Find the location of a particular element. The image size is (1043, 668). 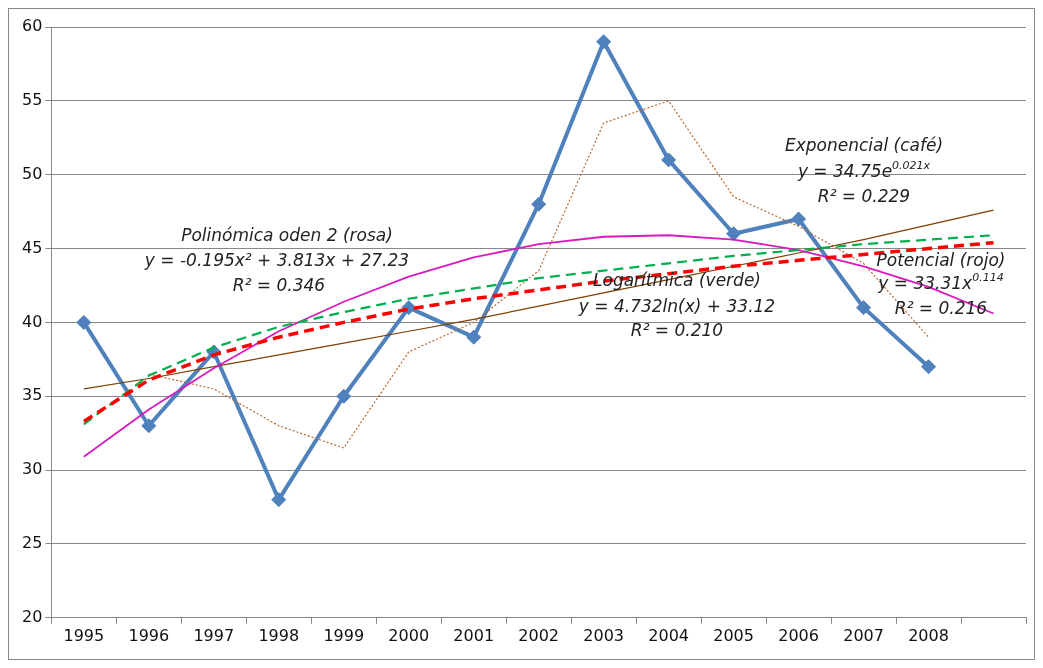

y-tick-label: 40 is located at coordinates (32, 321).